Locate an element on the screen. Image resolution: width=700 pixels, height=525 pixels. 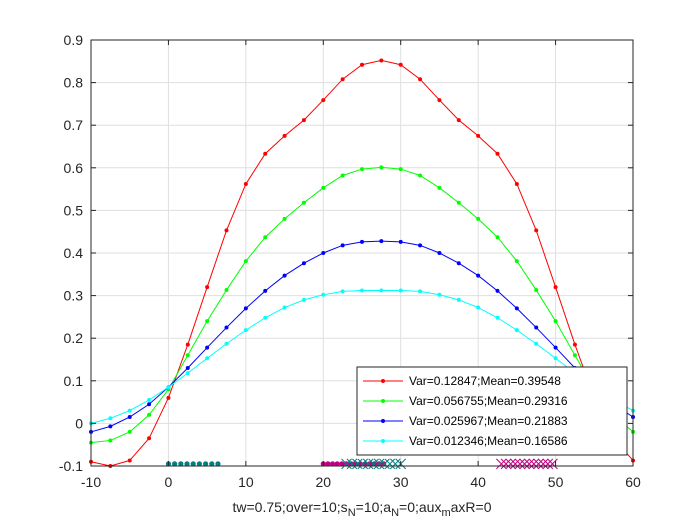
marker-layer is located at coordinates (361, 464).